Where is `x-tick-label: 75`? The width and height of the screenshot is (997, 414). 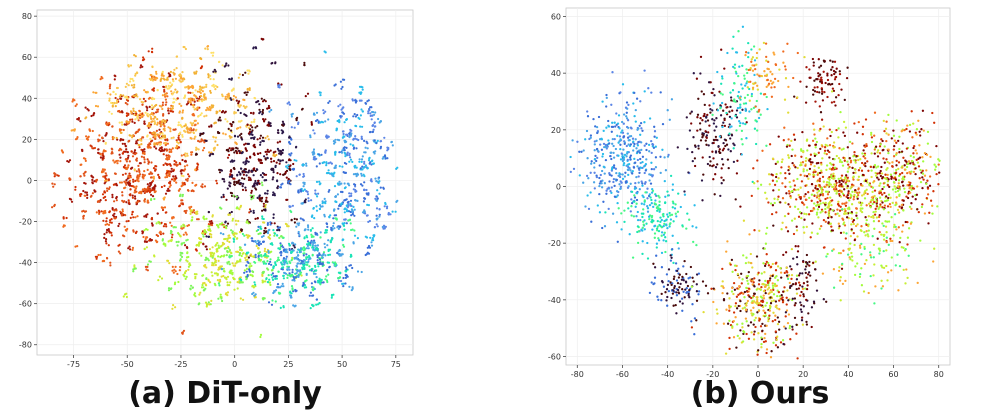 x-tick-label: 75 is located at coordinates (396, 364).